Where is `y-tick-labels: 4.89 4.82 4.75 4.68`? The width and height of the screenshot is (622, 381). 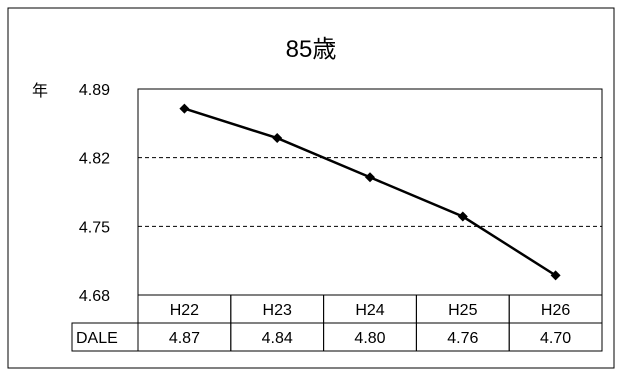 y-tick-labels: 4.89 4.82 4.75 4.68 is located at coordinates (94, 193).